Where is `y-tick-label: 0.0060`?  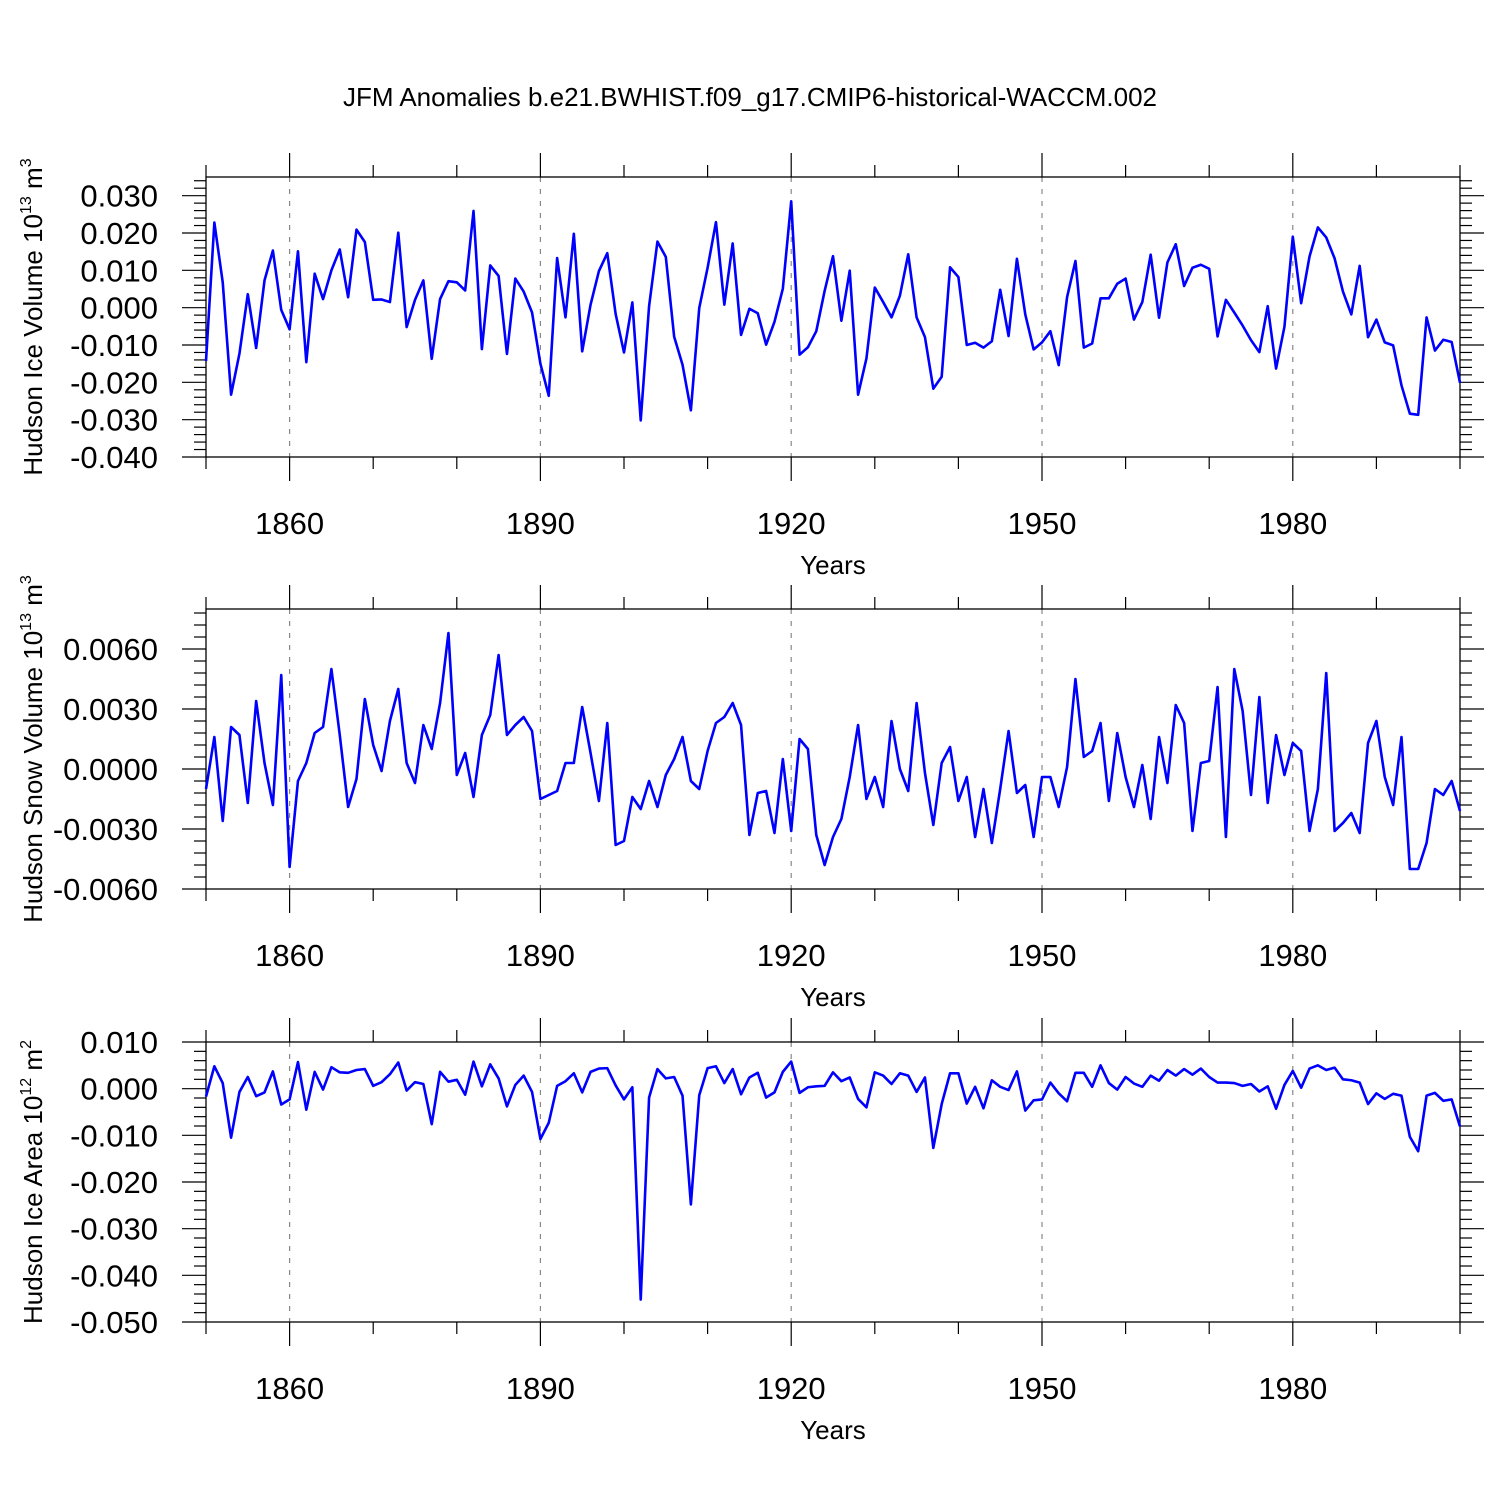 y-tick-label: 0.0060 is located at coordinates (110, 649).